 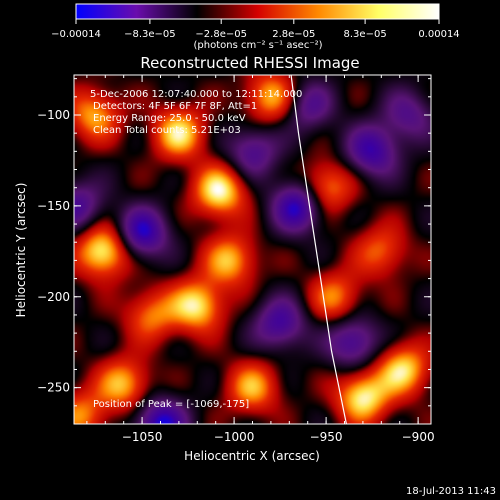 What do you see at coordinates (53, 206) in the screenshot?
I see `y-tick-label: −150` at bounding box center [53, 206].